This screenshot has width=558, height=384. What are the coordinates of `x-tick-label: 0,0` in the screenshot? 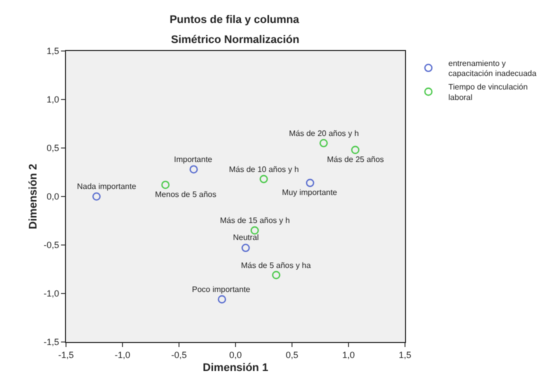 It's located at (235, 355).